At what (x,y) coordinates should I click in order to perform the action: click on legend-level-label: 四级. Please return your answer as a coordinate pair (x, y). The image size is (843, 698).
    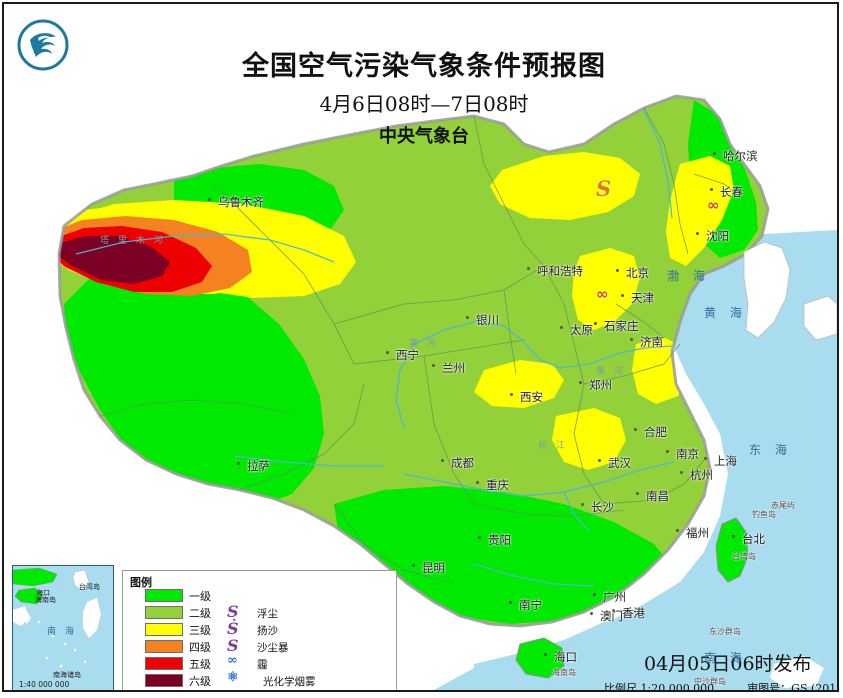
    Looking at the image, I should click on (200, 647).